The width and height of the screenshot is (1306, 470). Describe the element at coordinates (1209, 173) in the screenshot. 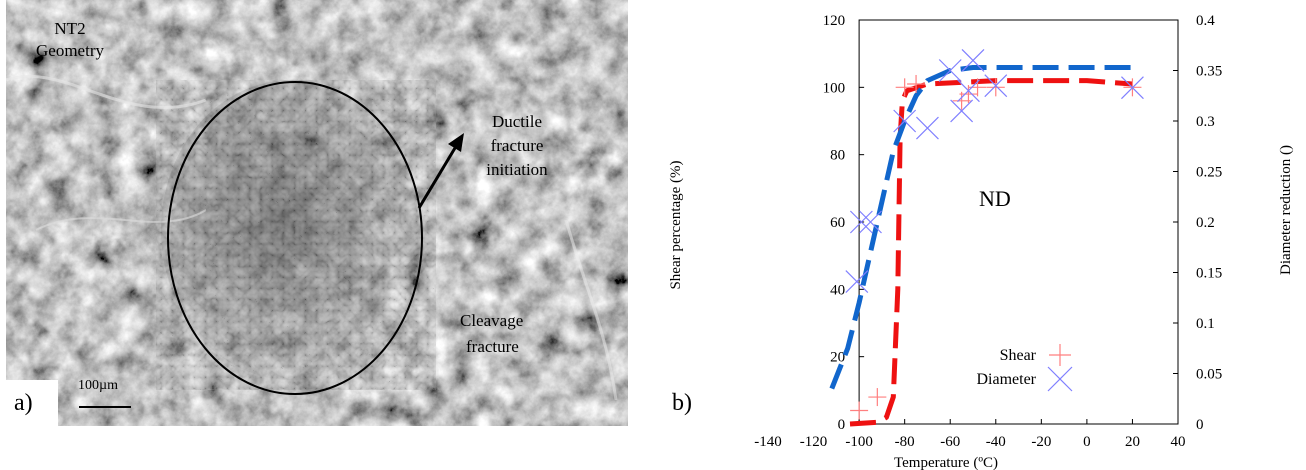

I see `y2-tick-label: 0.25` at that location.